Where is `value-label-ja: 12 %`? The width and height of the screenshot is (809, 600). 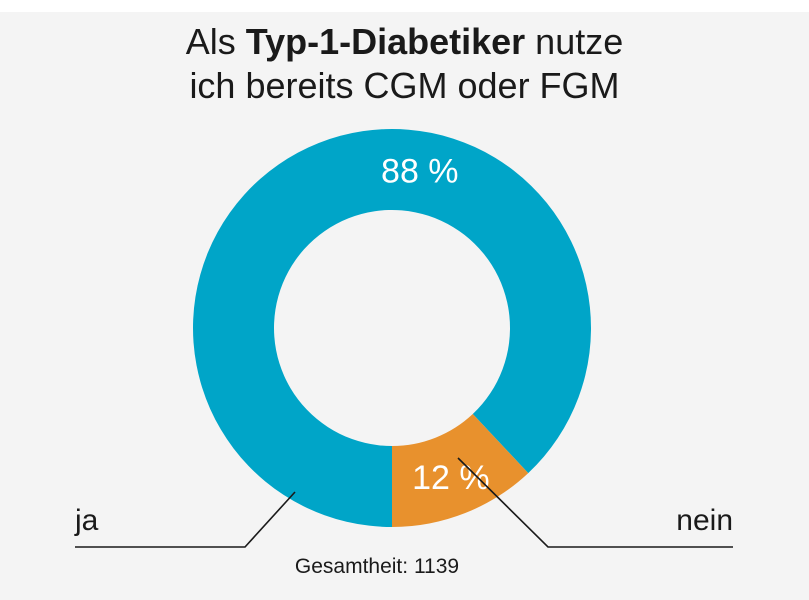 value-label-ja: 12 % is located at coordinates (451, 478).